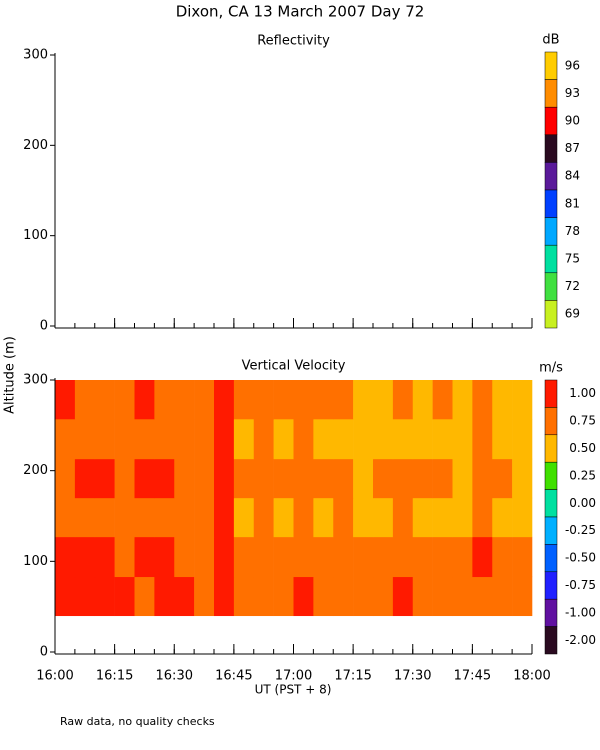  I want to click on x-tick-label: 18:00, so click(531, 676).